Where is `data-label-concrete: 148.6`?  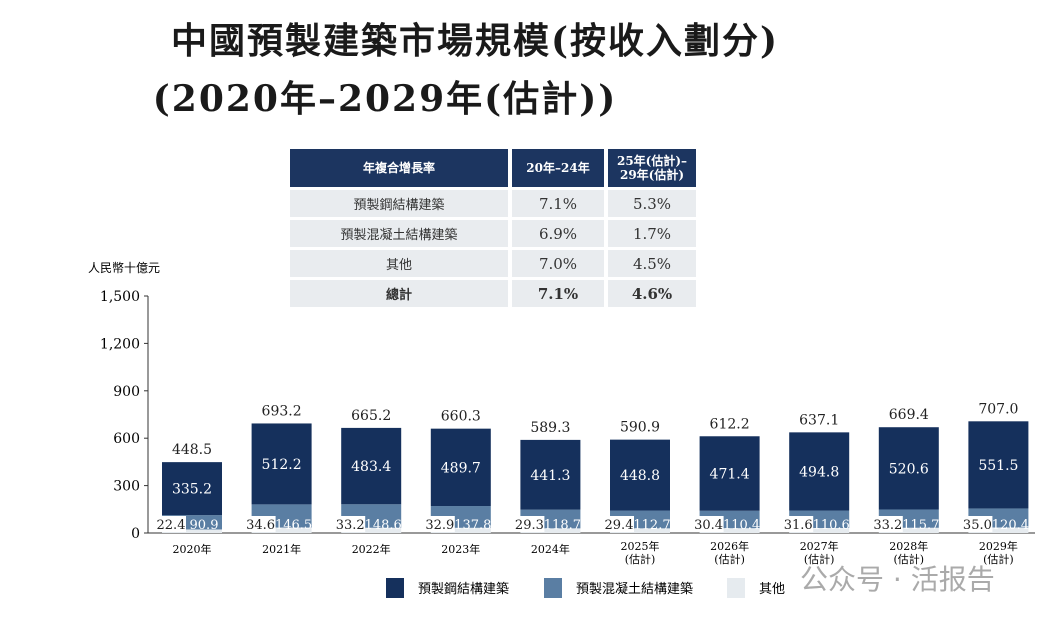 data-label-concrete: 148.6 is located at coordinates (383, 525).